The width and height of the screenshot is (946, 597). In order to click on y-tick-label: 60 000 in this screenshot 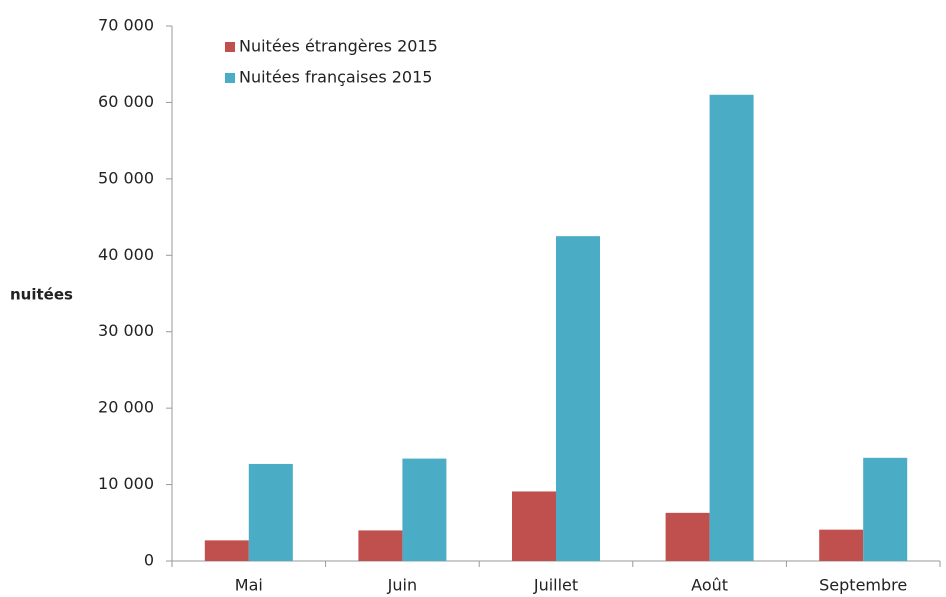, I will do `click(126, 101)`.